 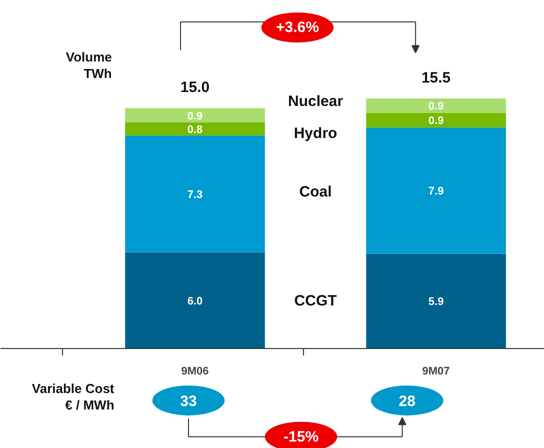 I want to click on data-label: 7.9, so click(x=436, y=192).